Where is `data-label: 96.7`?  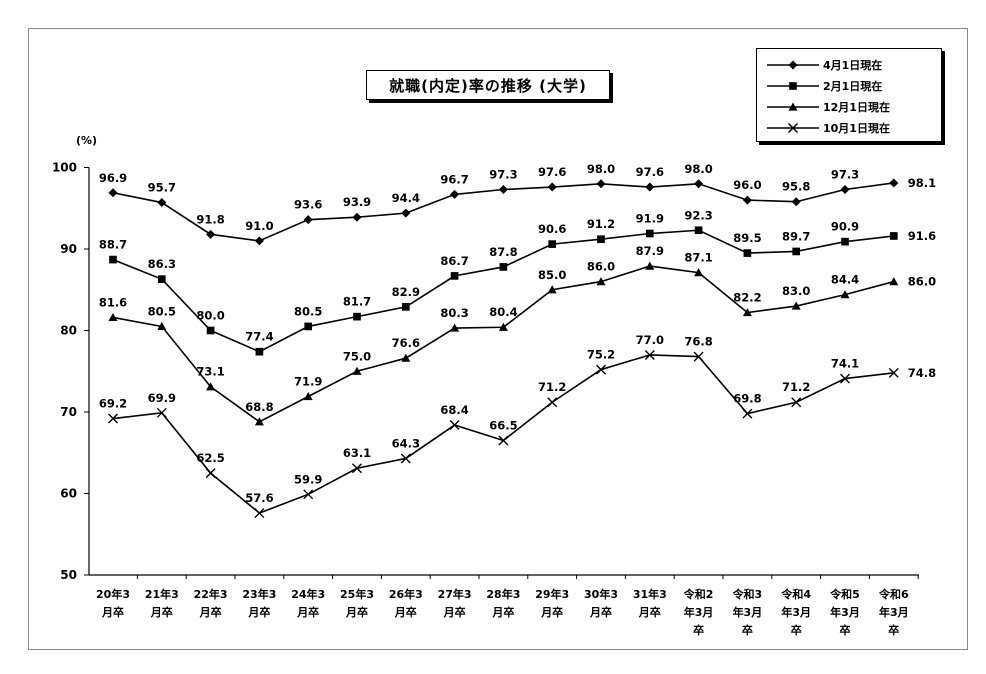
data-label: 96.7 is located at coordinates (454, 179).